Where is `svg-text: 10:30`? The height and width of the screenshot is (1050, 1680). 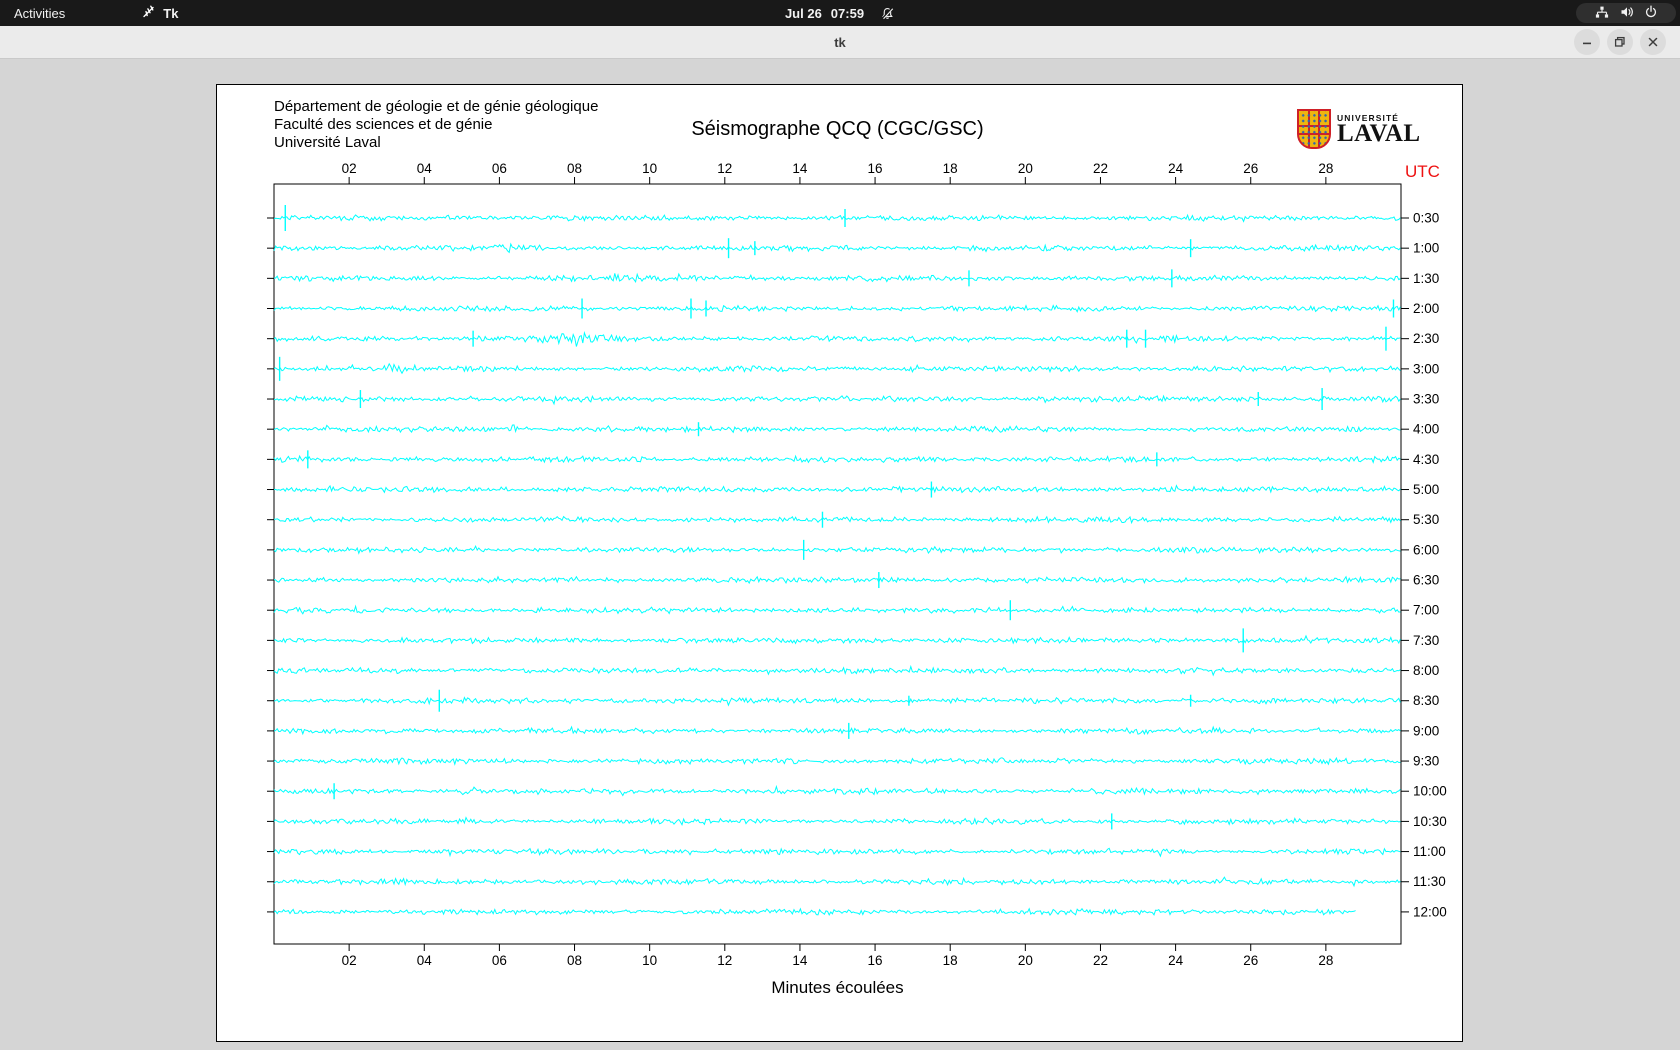
svg-text: 10:30 is located at coordinates (1430, 821).